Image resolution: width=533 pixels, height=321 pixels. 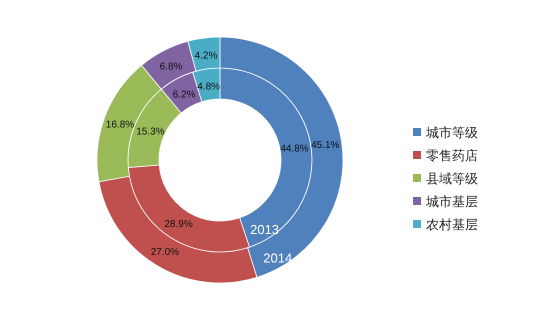 I want to click on data-label: 45.1%, so click(x=325, y=145).